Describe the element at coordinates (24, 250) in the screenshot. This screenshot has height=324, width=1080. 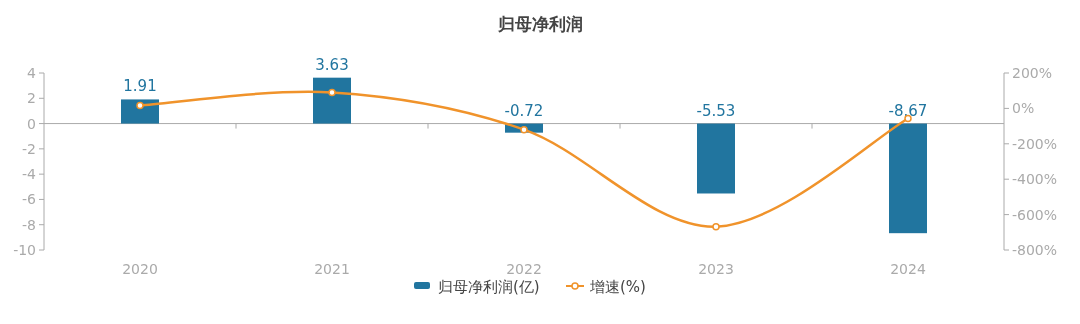
I see `y-tick-label: -10` at that location.